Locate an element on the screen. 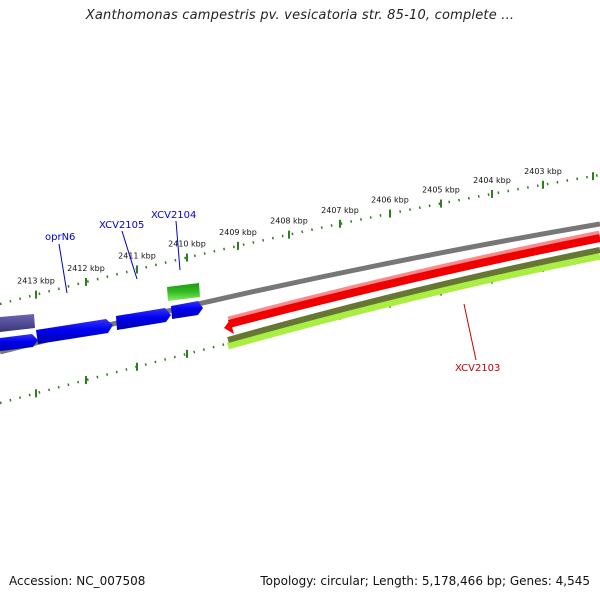  ruler-tick-label: 2403 kbp is located at coordinates (543, 171).